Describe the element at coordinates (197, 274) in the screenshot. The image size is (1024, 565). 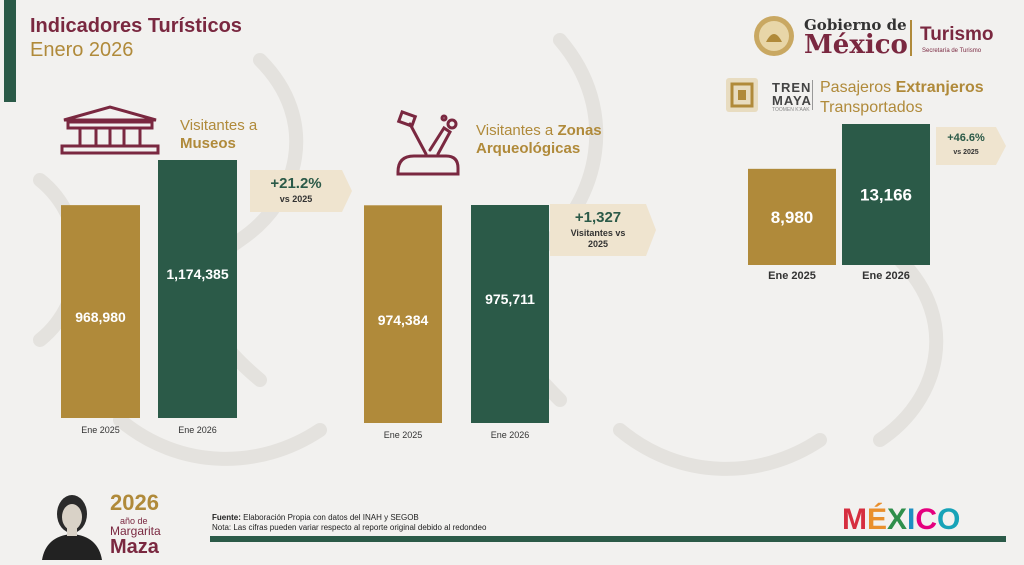
I see `data-label: 1,174,385` at that location.